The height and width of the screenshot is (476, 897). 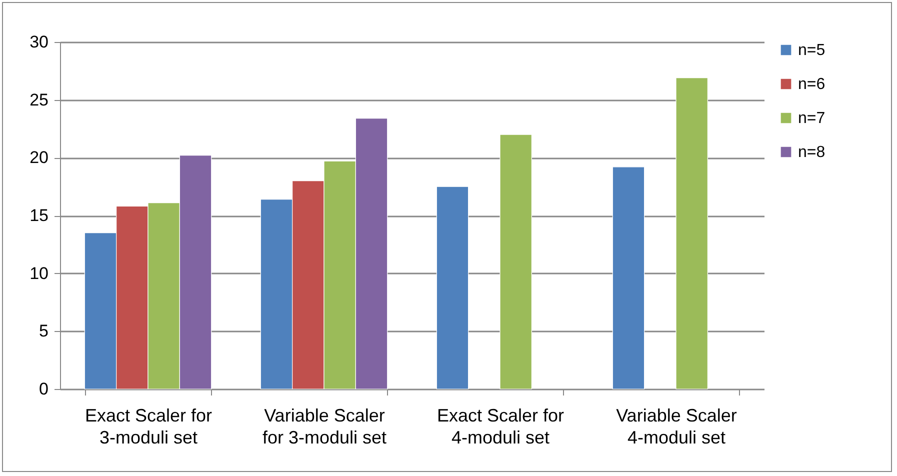 What do you see at coordinates (39, 215) in the screenshot?
I see `y-tick-label: 15` at bounding box center [39, 215].